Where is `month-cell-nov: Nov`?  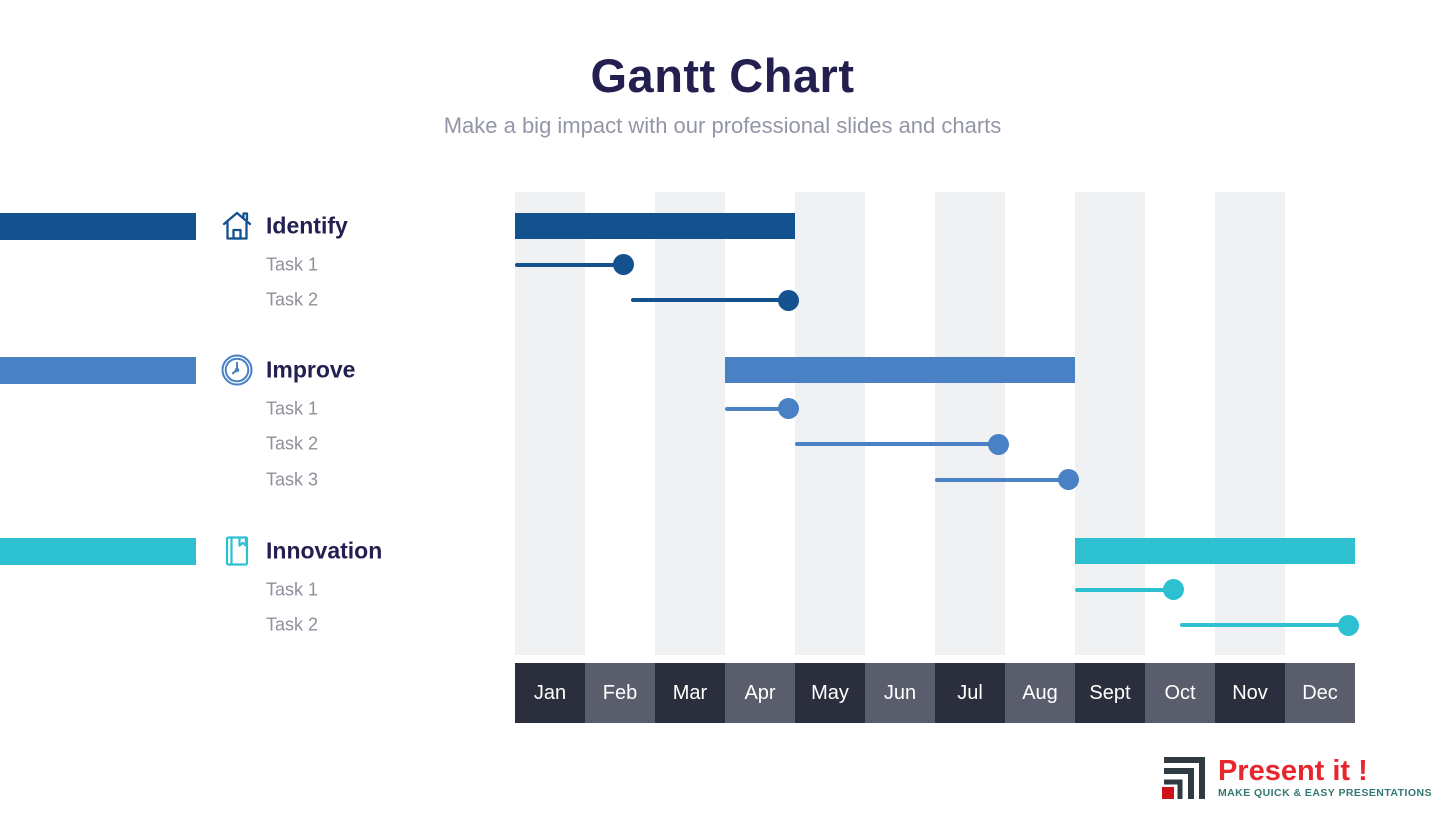 month-cell-nov: Nov is located at coordinates (1250, 693).